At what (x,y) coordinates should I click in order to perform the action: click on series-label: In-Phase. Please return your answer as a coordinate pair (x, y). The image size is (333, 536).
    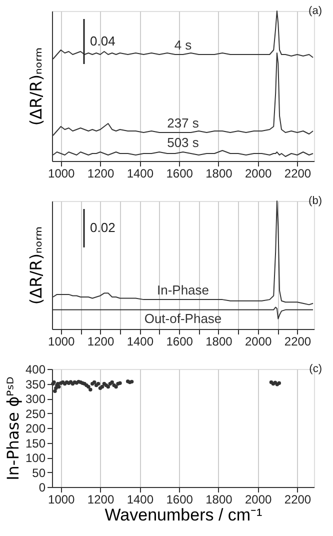
    Looking at the image, I should click on (183, 290).